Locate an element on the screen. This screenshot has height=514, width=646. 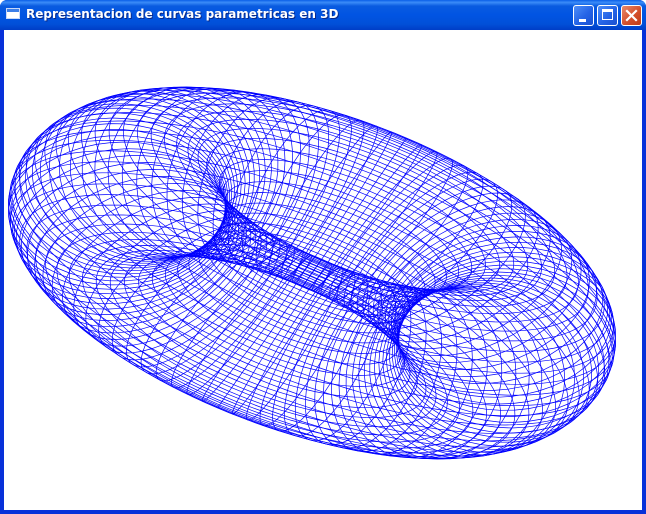
app-window-icon is located at coordinates (13, 13).